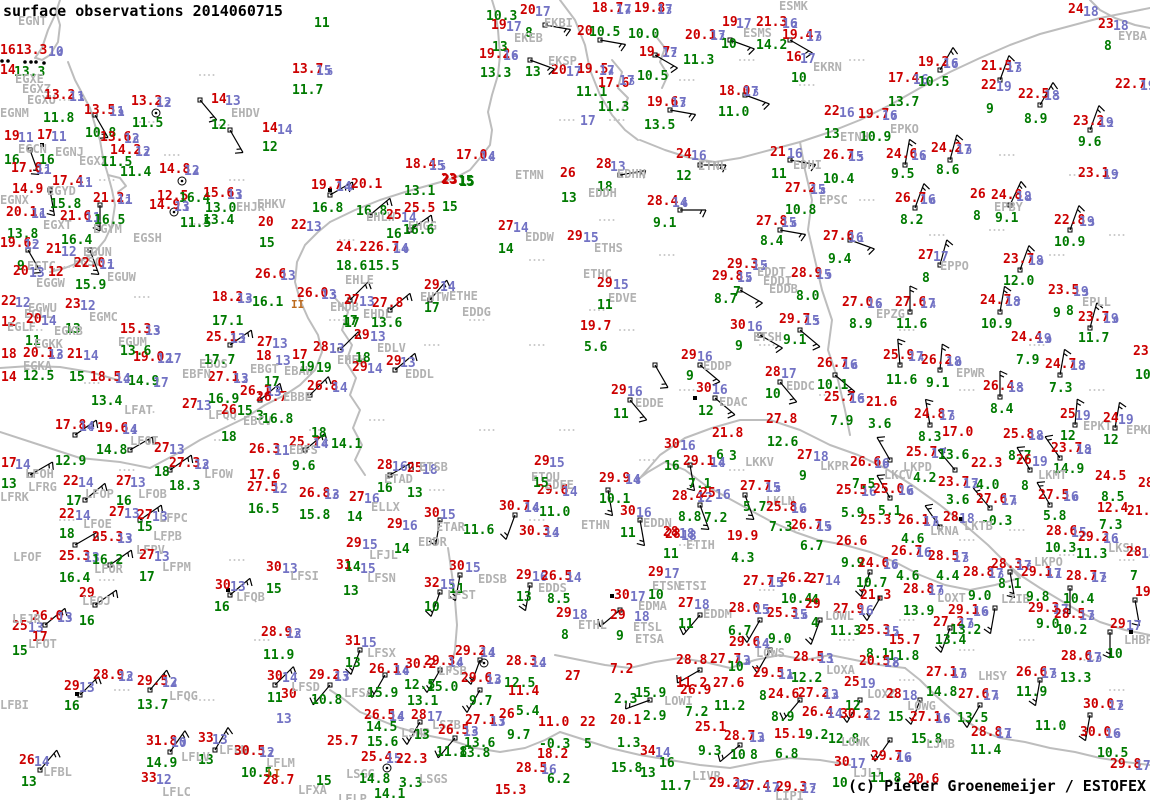 The width and height of the screenshot is (1150, 800). I want to click on dewpoint-value: 12, so click(270, 147).